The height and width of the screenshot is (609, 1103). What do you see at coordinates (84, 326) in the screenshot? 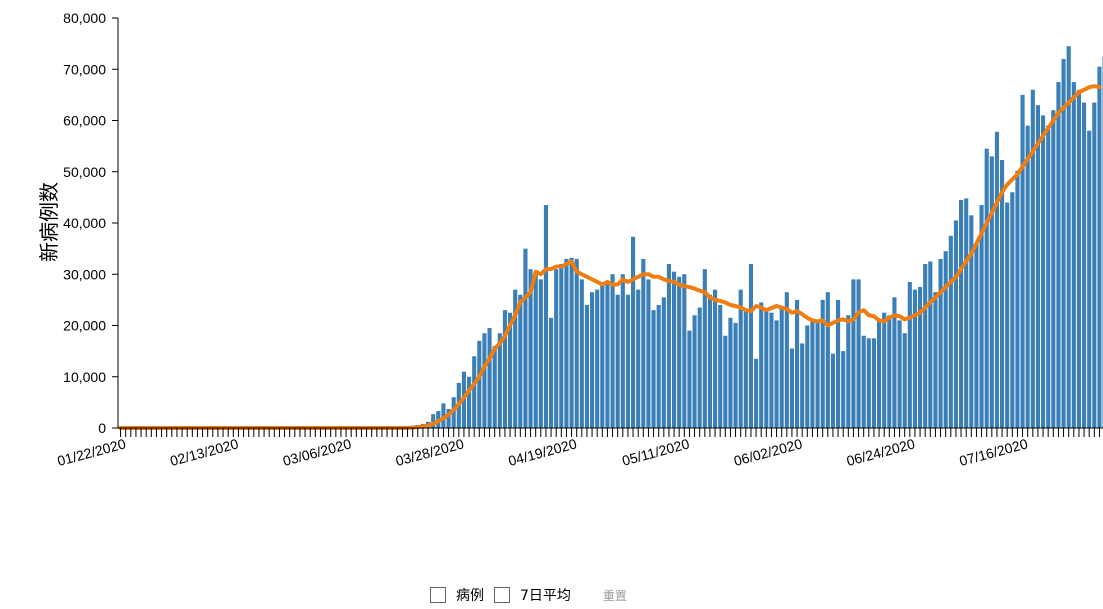
I see `y-tick-label: 20,000` at bounding box center [84, 326].